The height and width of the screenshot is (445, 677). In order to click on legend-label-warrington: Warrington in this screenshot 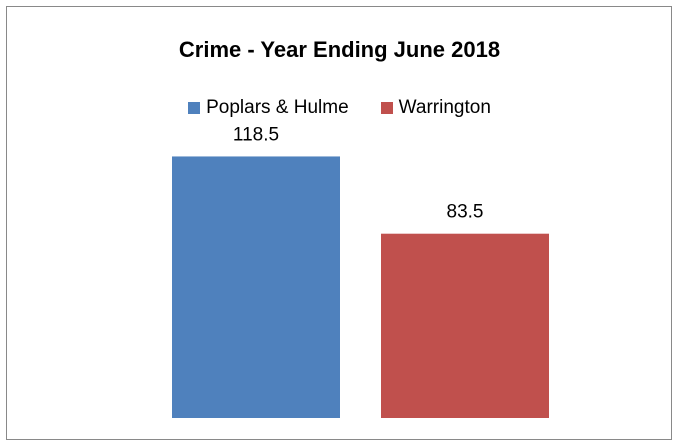, I will do `click(444, 107)`.